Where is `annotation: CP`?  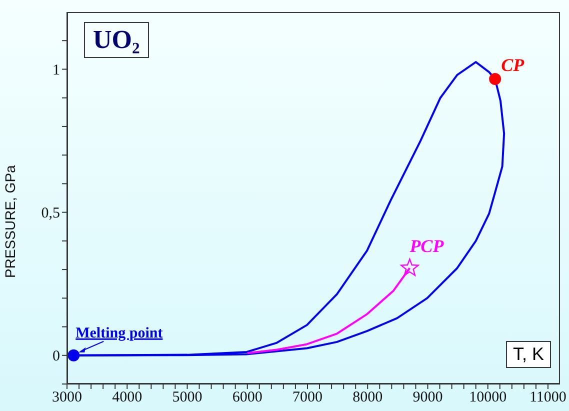 annotation: CP is located at coordinates (513, 64).